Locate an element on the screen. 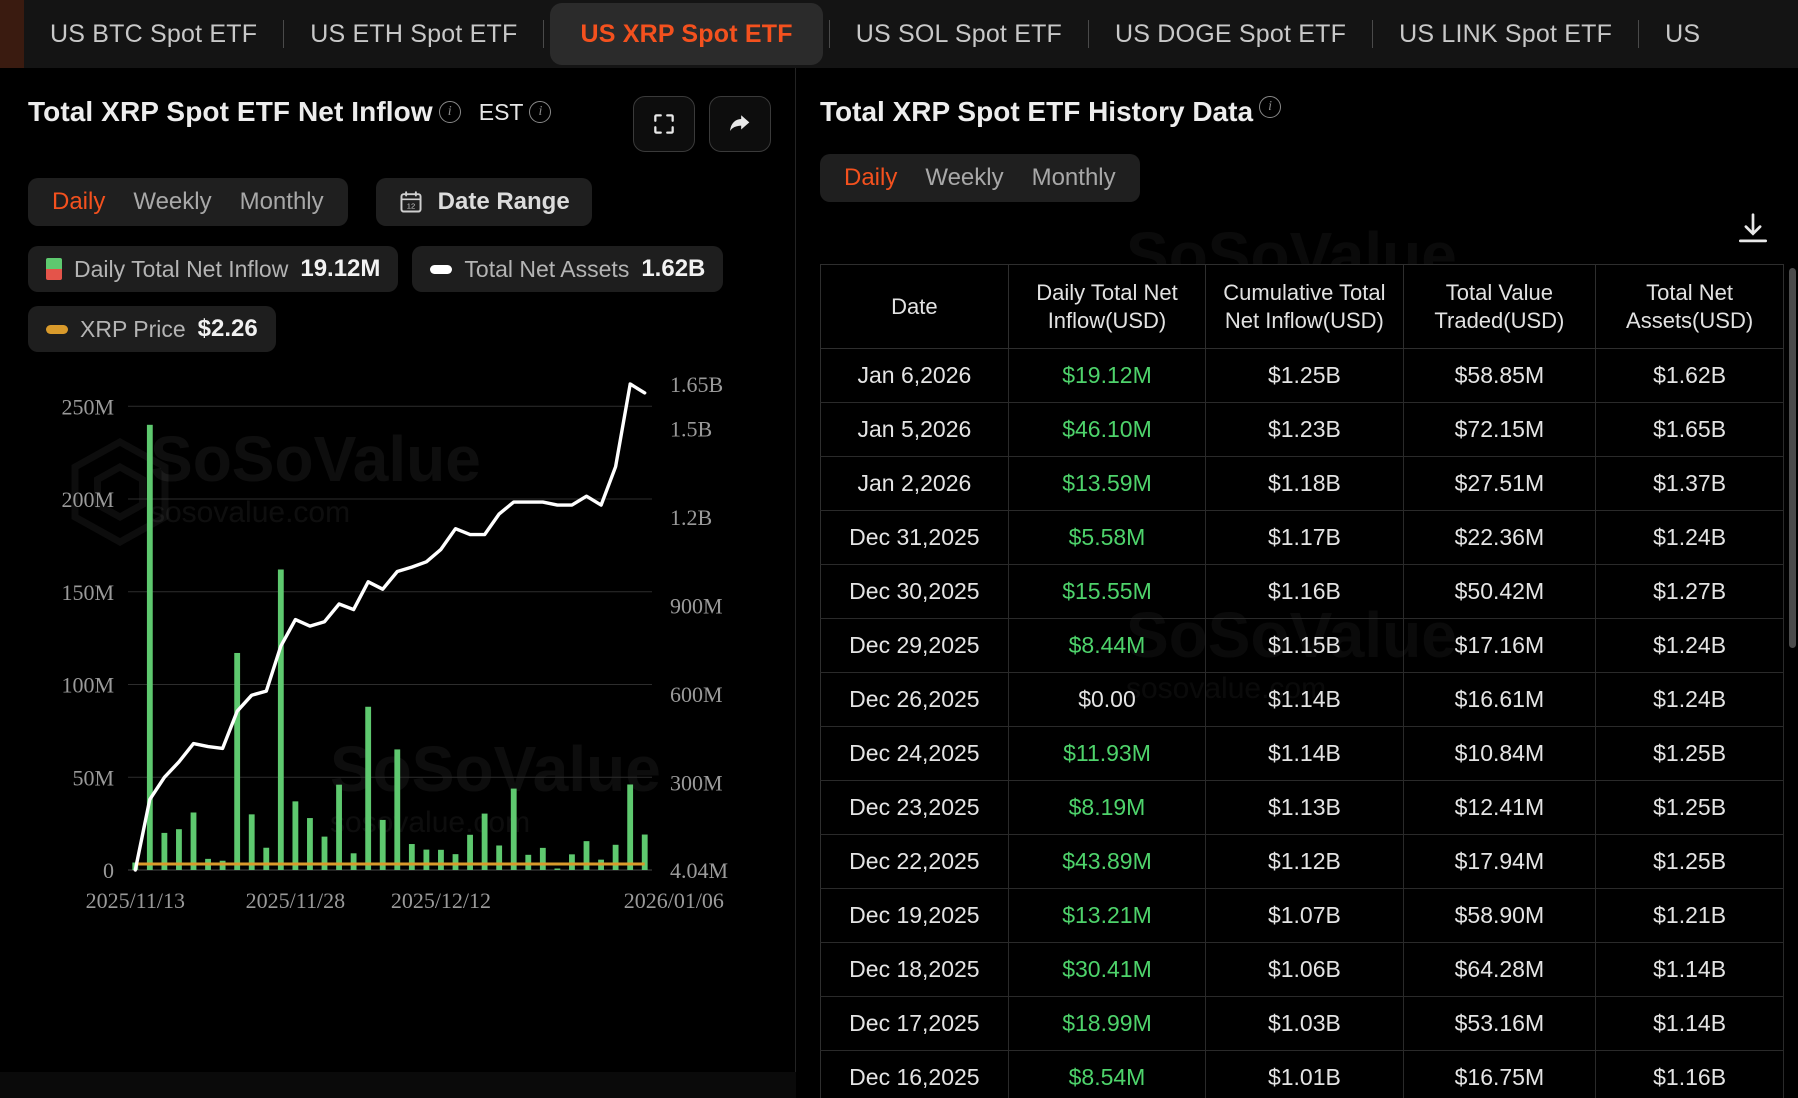  table-row: Jan 6,2026 $19.12M $1.25B $58.85M $1.62B is located at coordinates (1302, 375).